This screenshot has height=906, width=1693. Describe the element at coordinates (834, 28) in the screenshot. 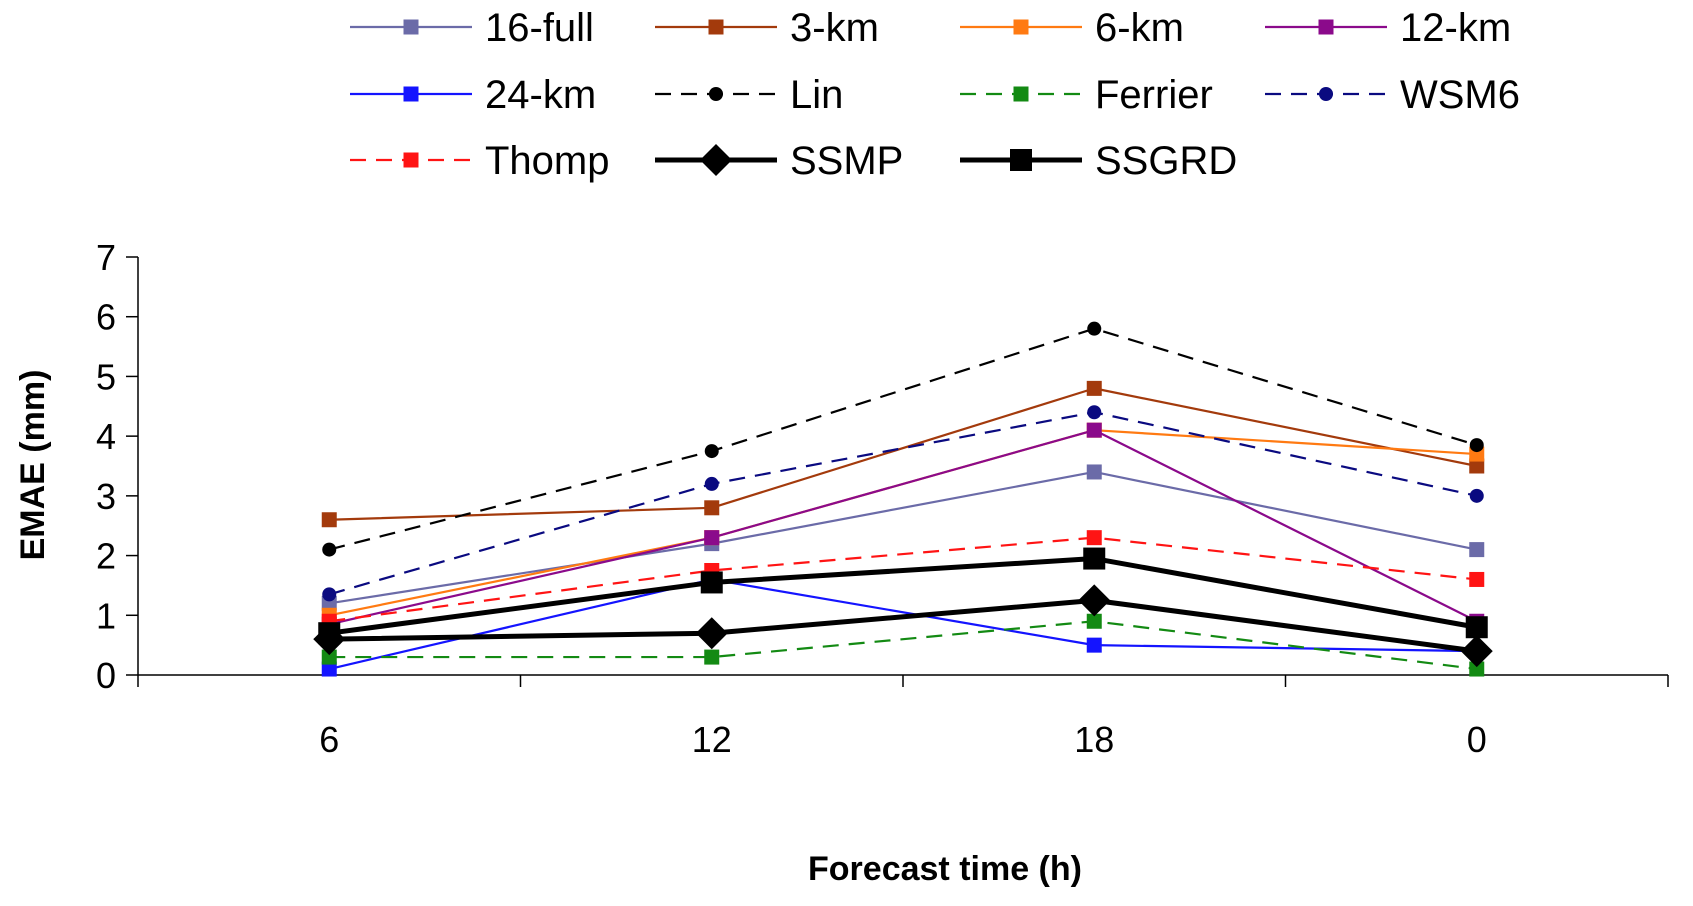

I see `legend-label: 3-km` at that location.